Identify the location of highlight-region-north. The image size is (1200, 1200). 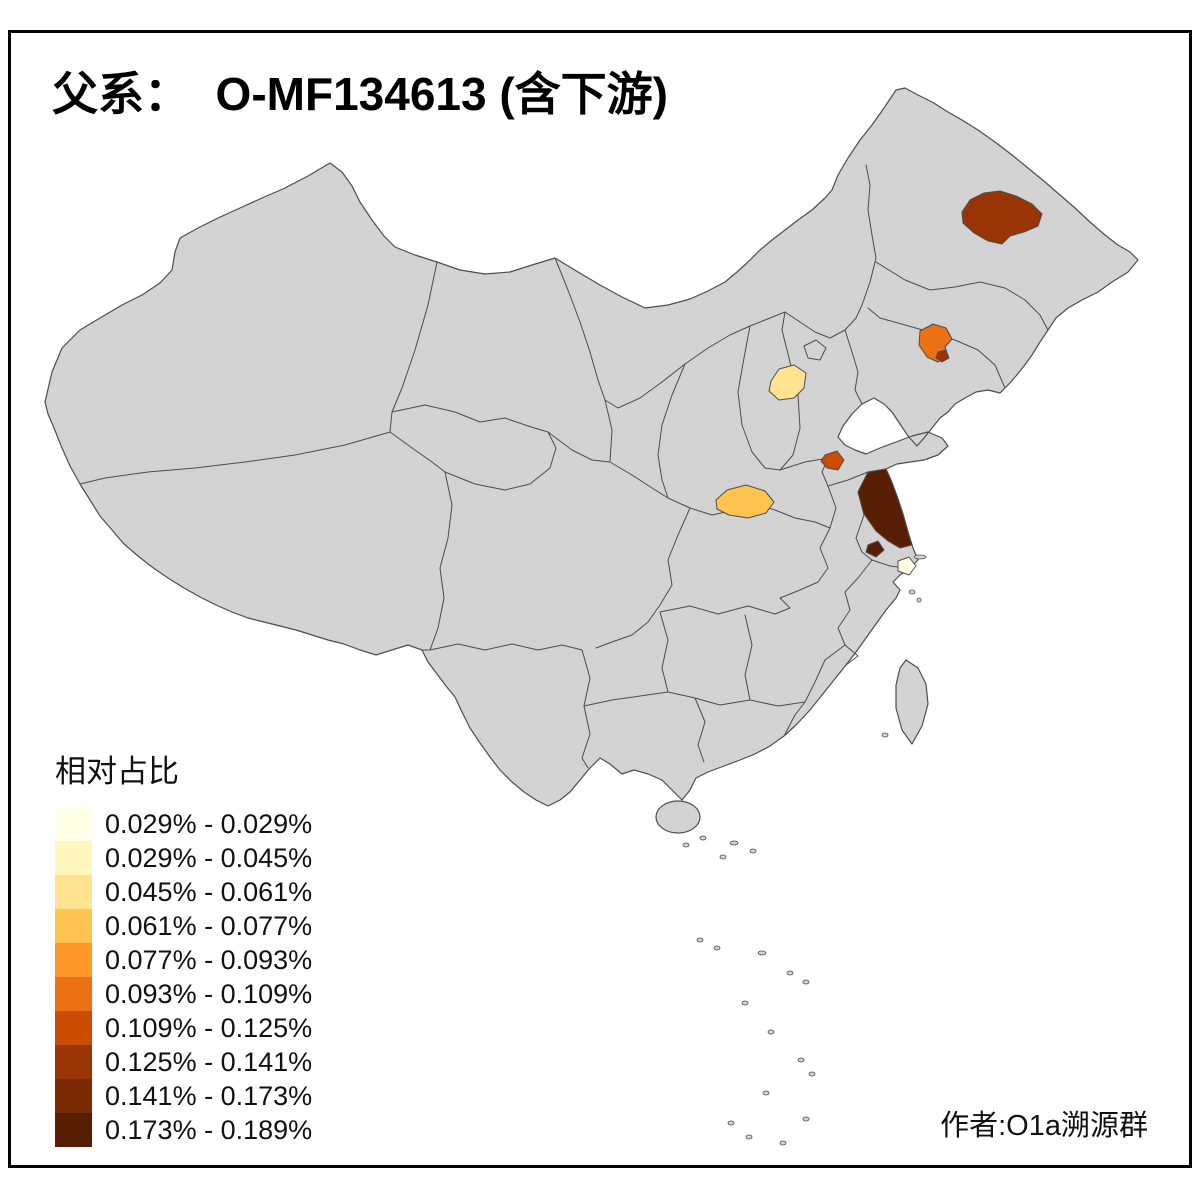
(787, 382).